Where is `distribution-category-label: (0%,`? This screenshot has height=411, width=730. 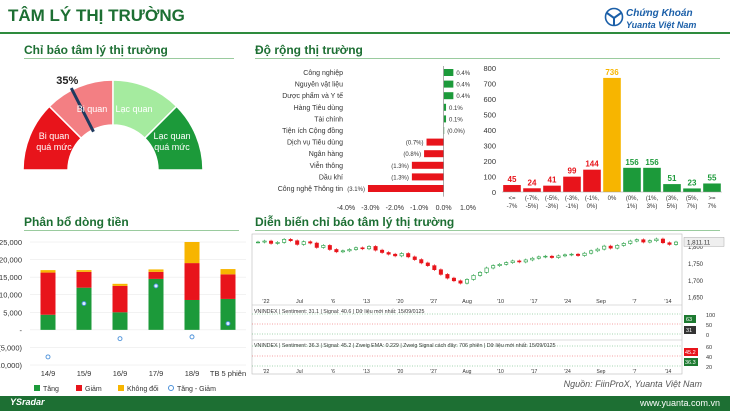
distribution-category-label: (0%, is located at coordinates (632, 199).